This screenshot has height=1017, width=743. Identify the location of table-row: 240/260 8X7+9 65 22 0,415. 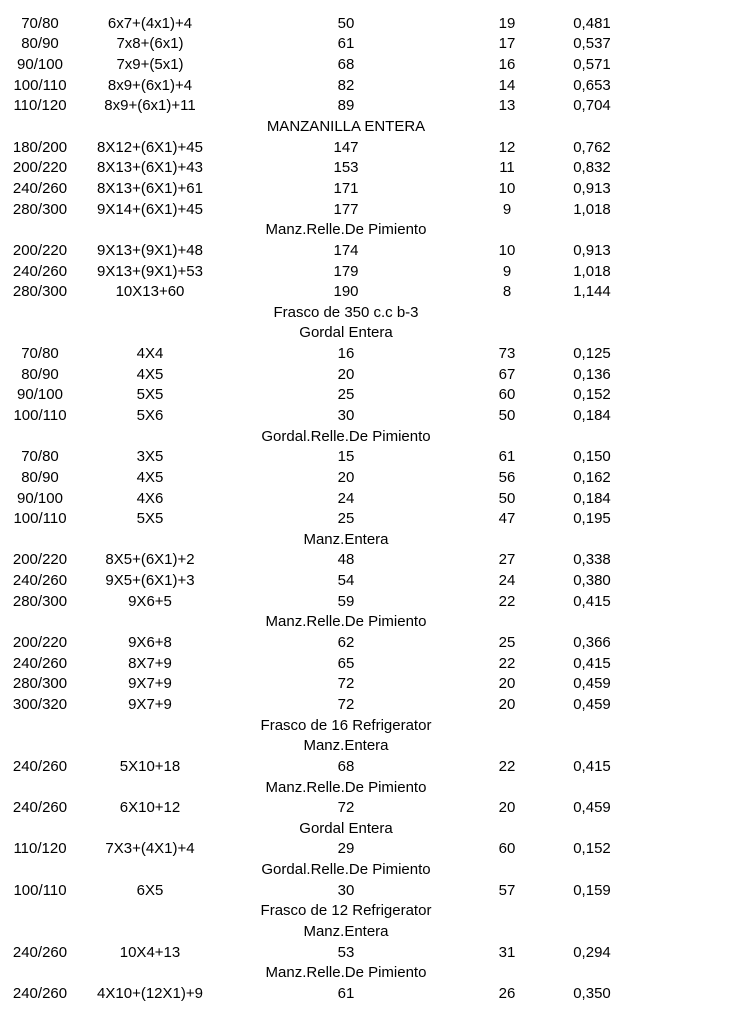
(371, 663).